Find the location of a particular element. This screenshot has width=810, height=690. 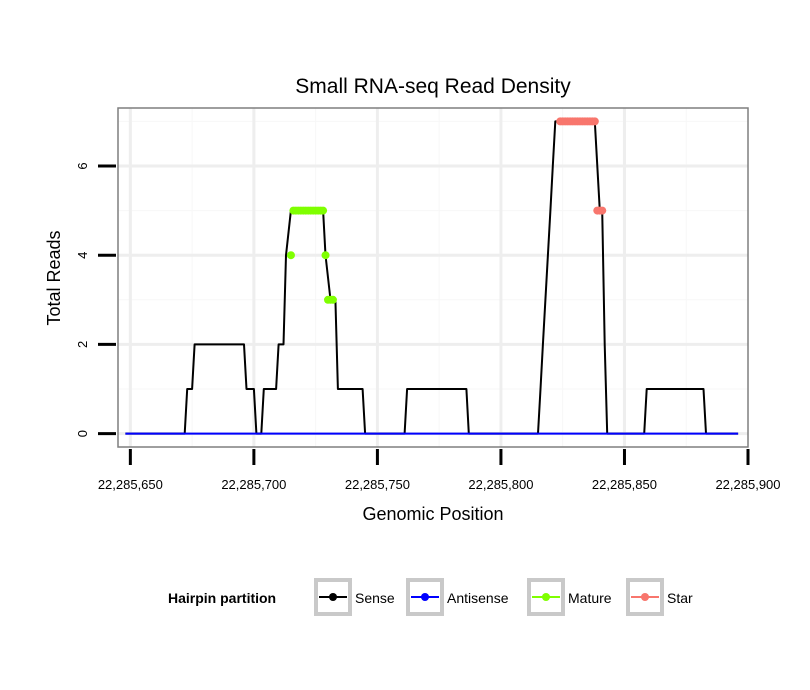

legend-label-sense: Sense is located at coordinates (375, 598).